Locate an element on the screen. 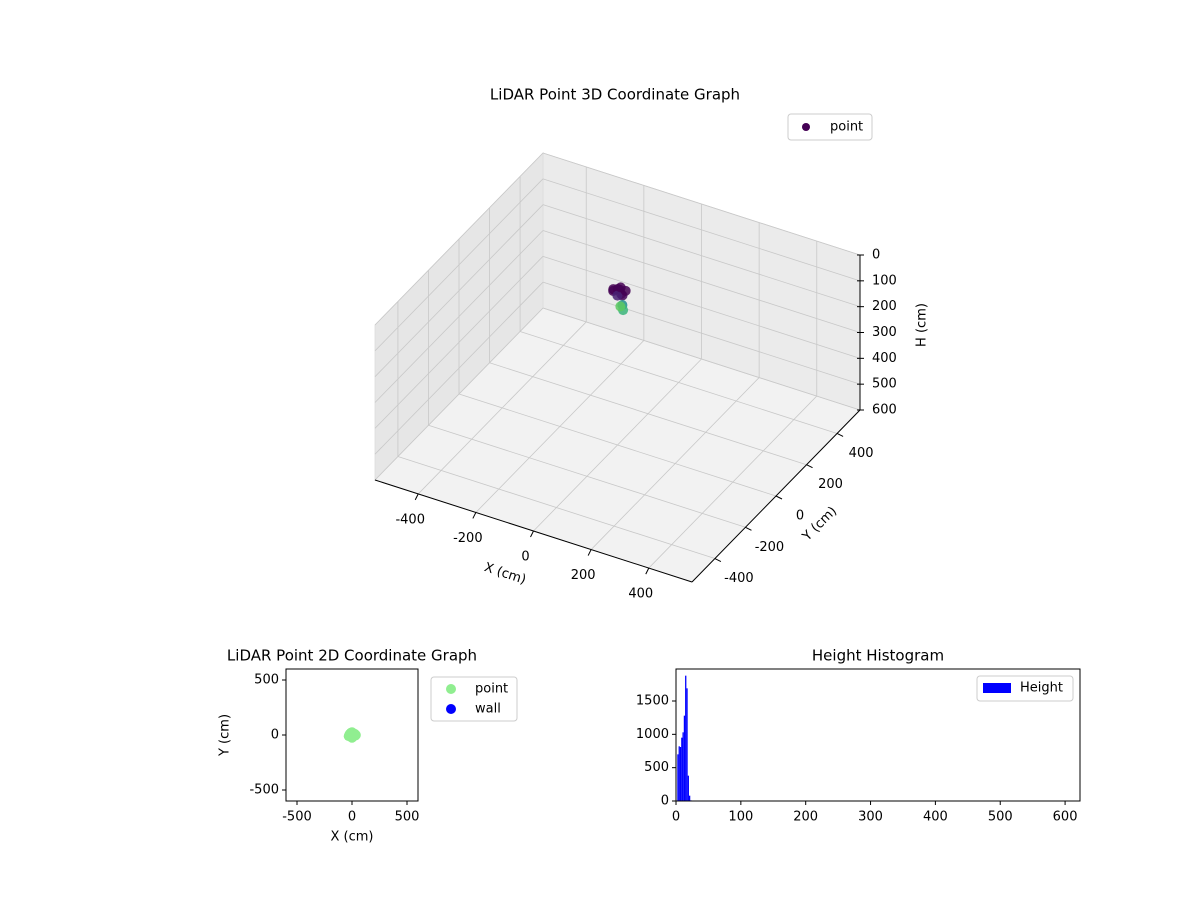 Image resolution: width=1200 pixels, height=900 pixels. z-tick-label: 100 is located at coordinates (884, 280).